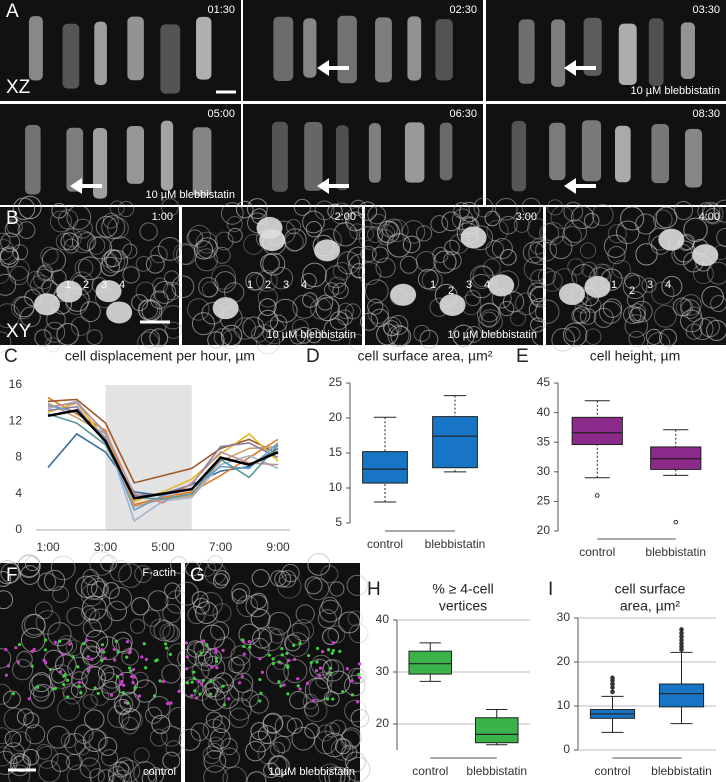  What do you see at coordinates (463, 606) in the screenshot?
I see `chart-title: vertices` at bounding box center [463, 606].